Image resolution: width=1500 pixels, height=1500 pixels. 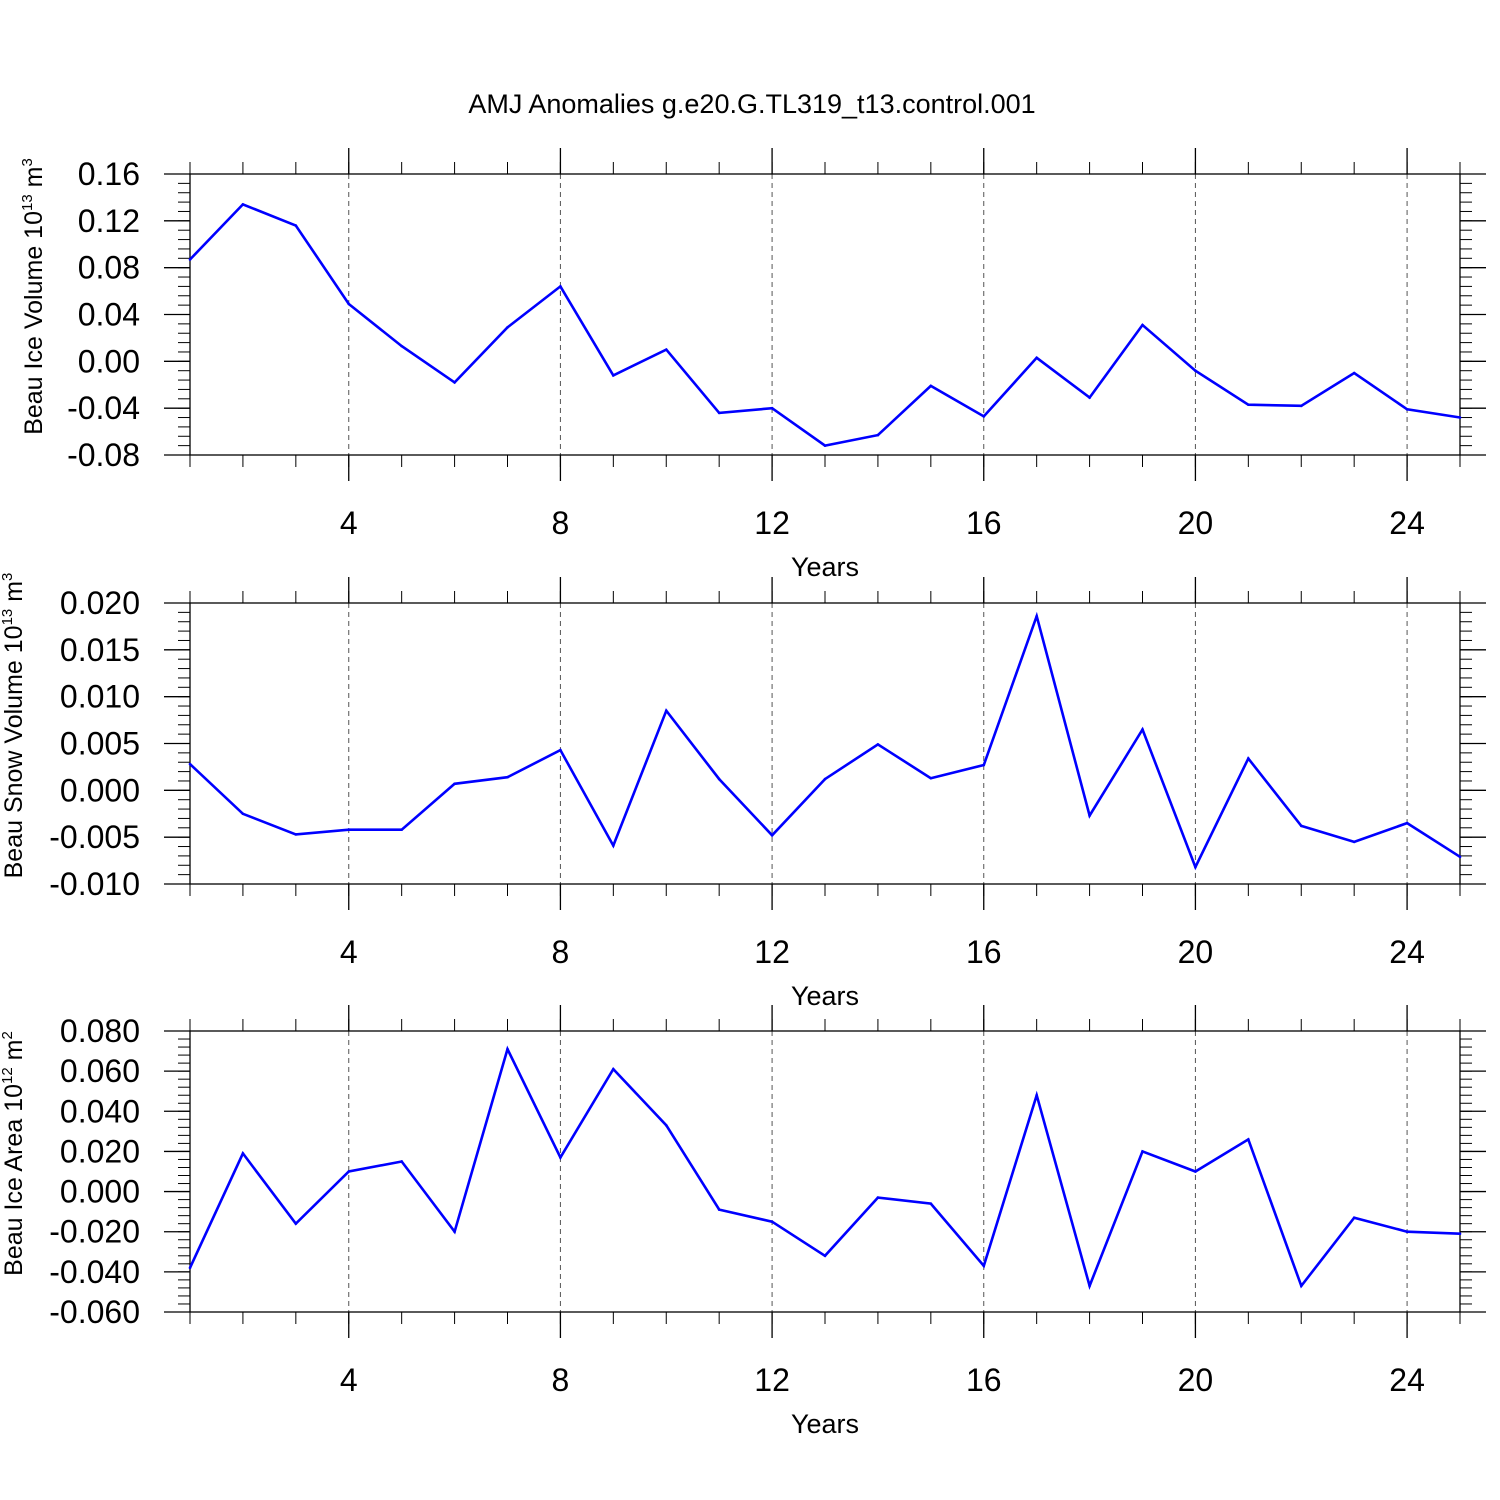 What do you see at coordinates (100, 650) in the screenshot?
I see `y-tick-label: 0.015` at bounding box center [100, 650].